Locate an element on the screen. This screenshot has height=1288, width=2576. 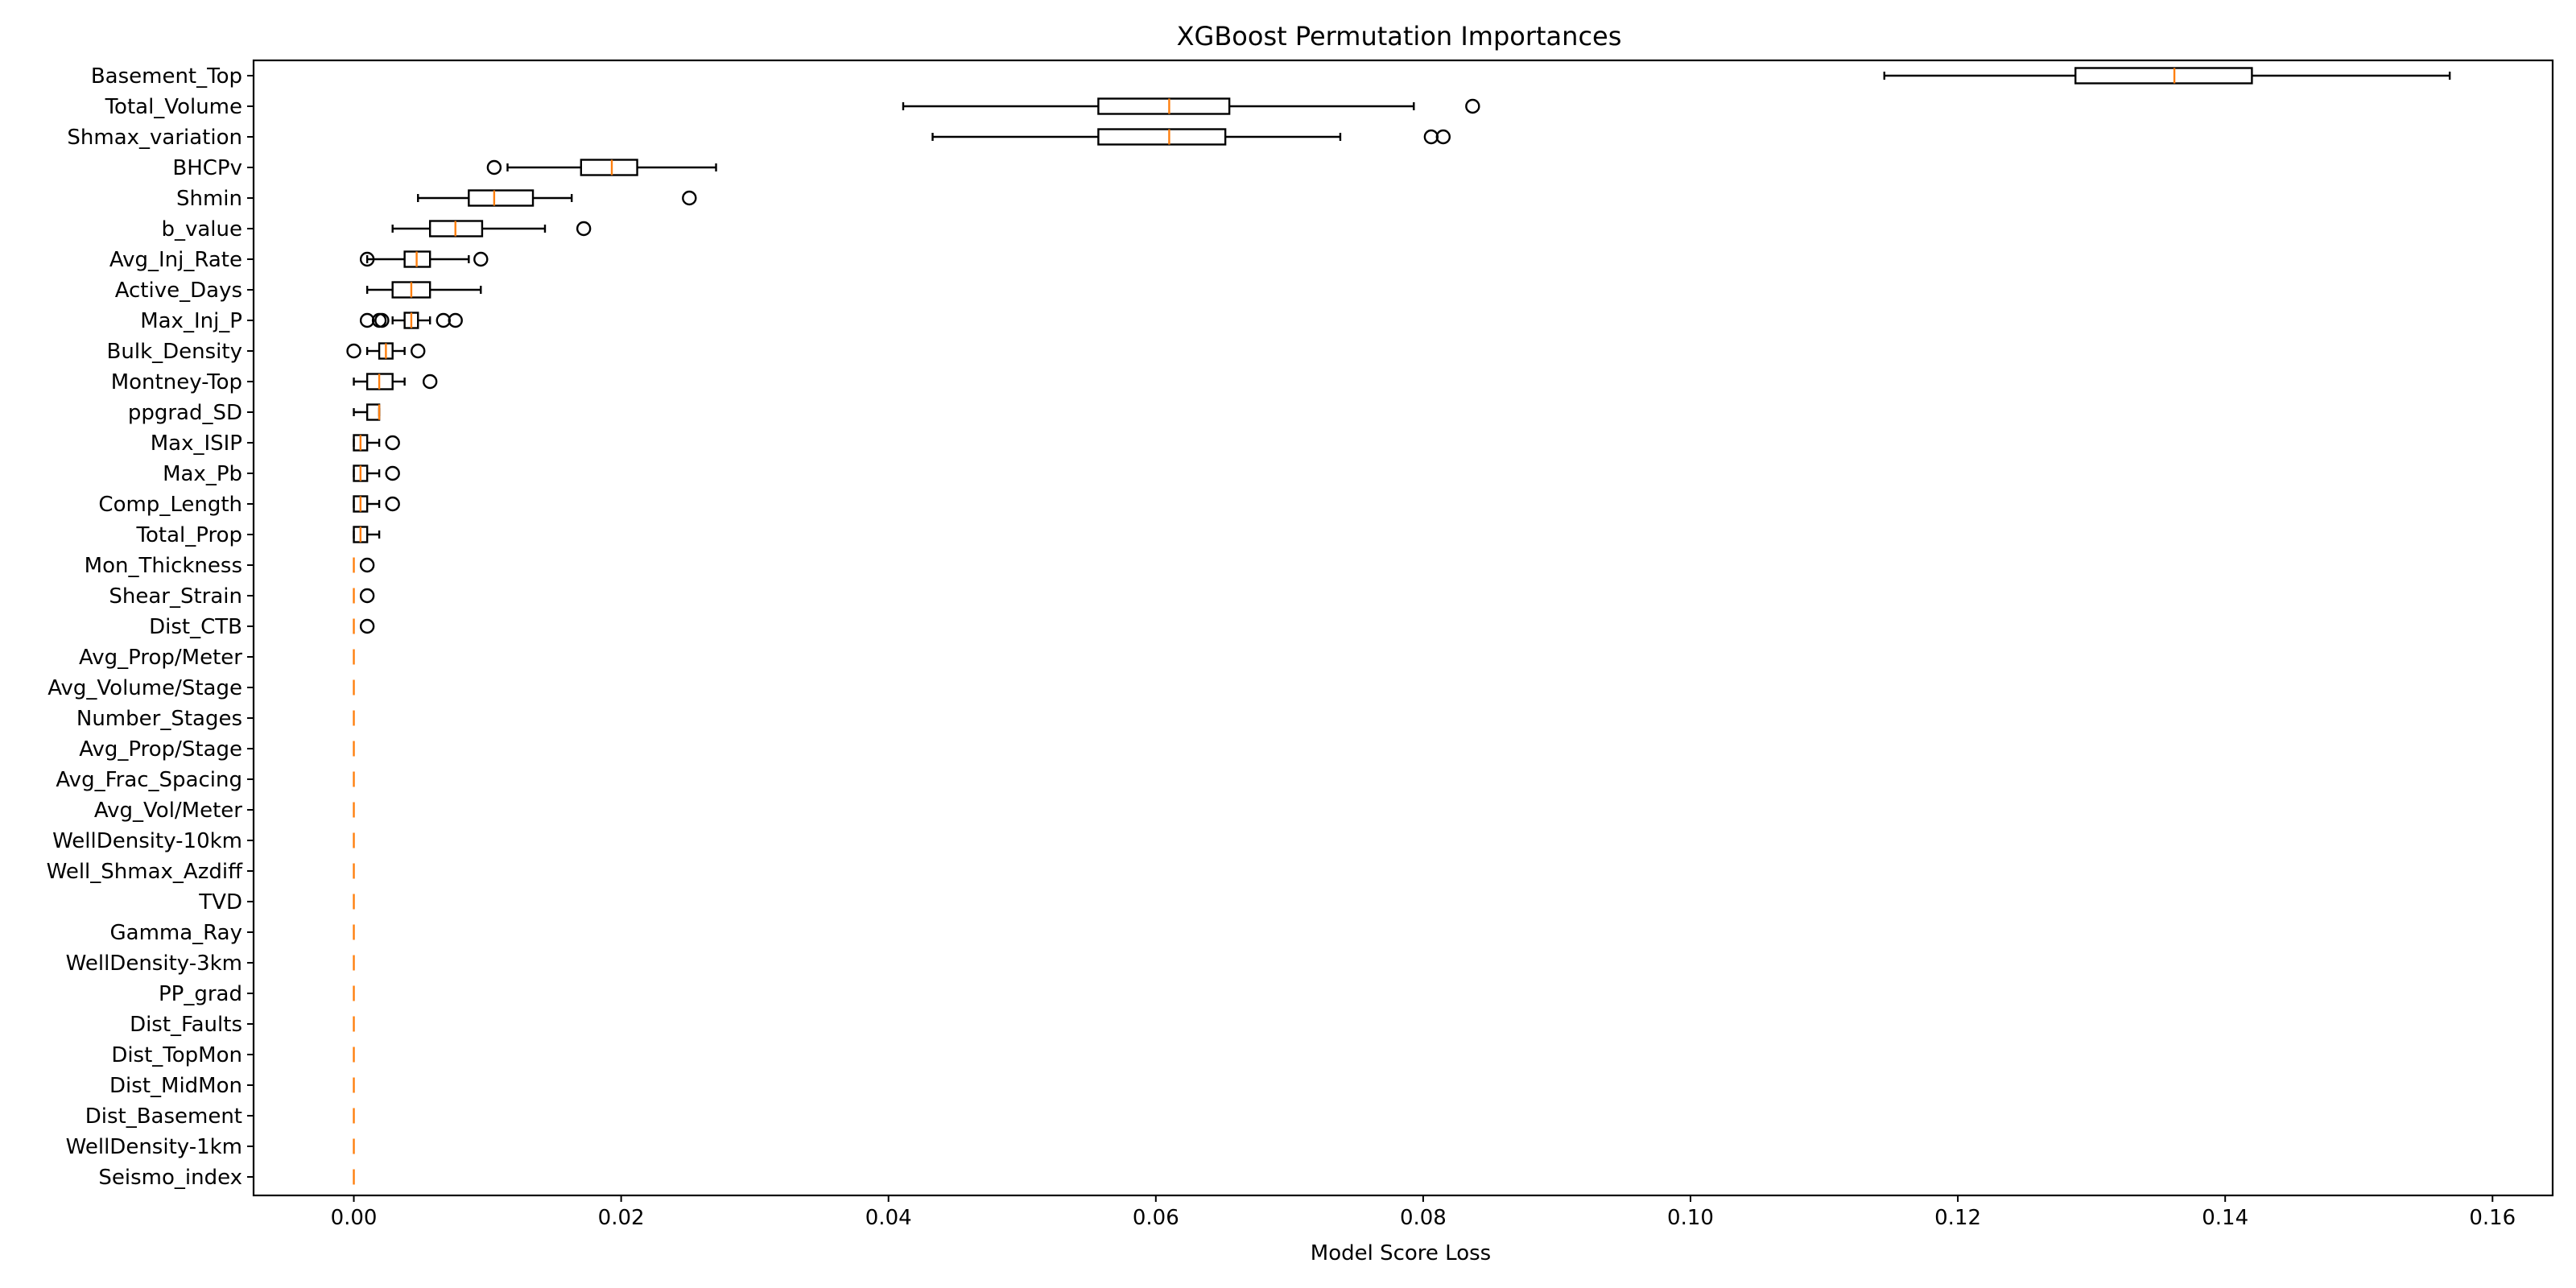
box-Shmin is located at coordinates (557, 198).